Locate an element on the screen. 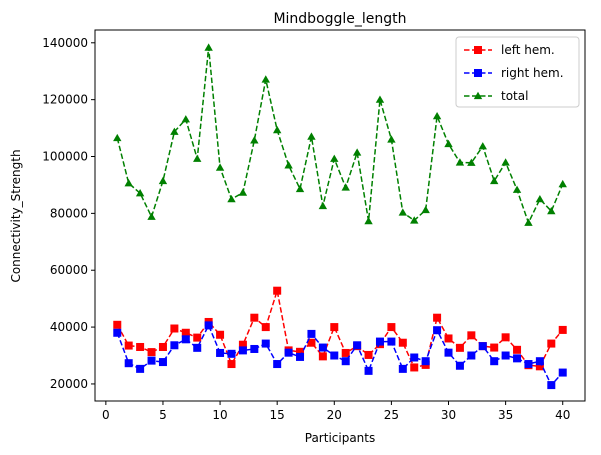 The height and width of the screenshot is (455, 601). legend-box is located at coordinates (517, 72).